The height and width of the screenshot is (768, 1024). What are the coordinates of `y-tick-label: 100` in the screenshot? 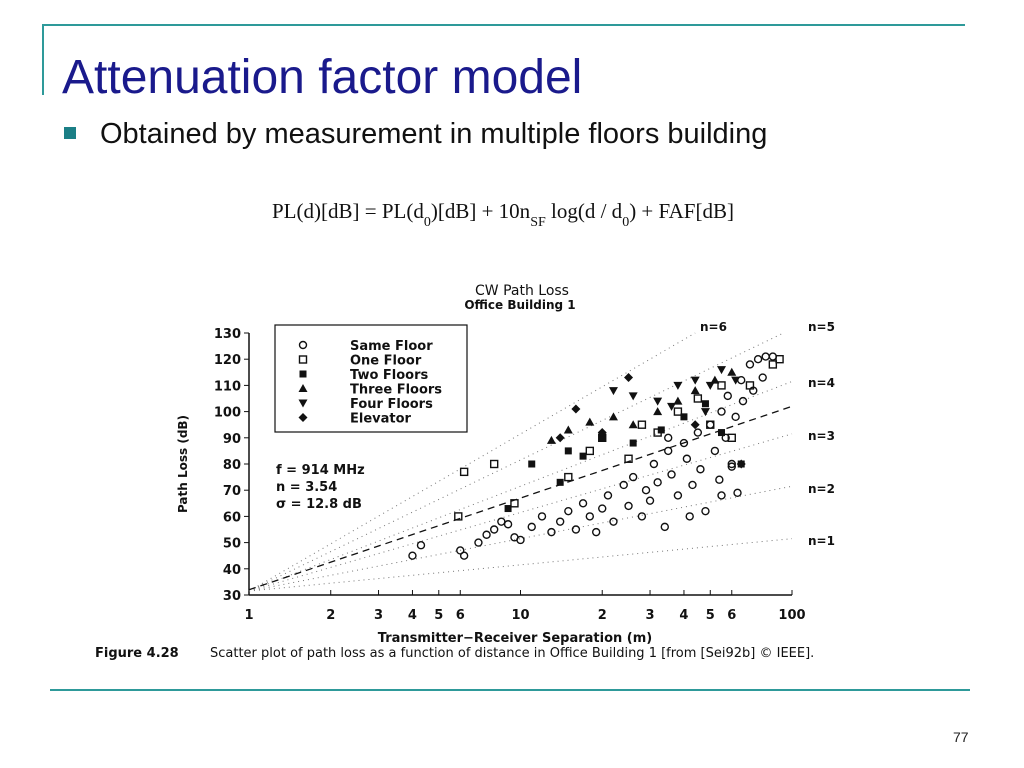 It's located at (227, 413).